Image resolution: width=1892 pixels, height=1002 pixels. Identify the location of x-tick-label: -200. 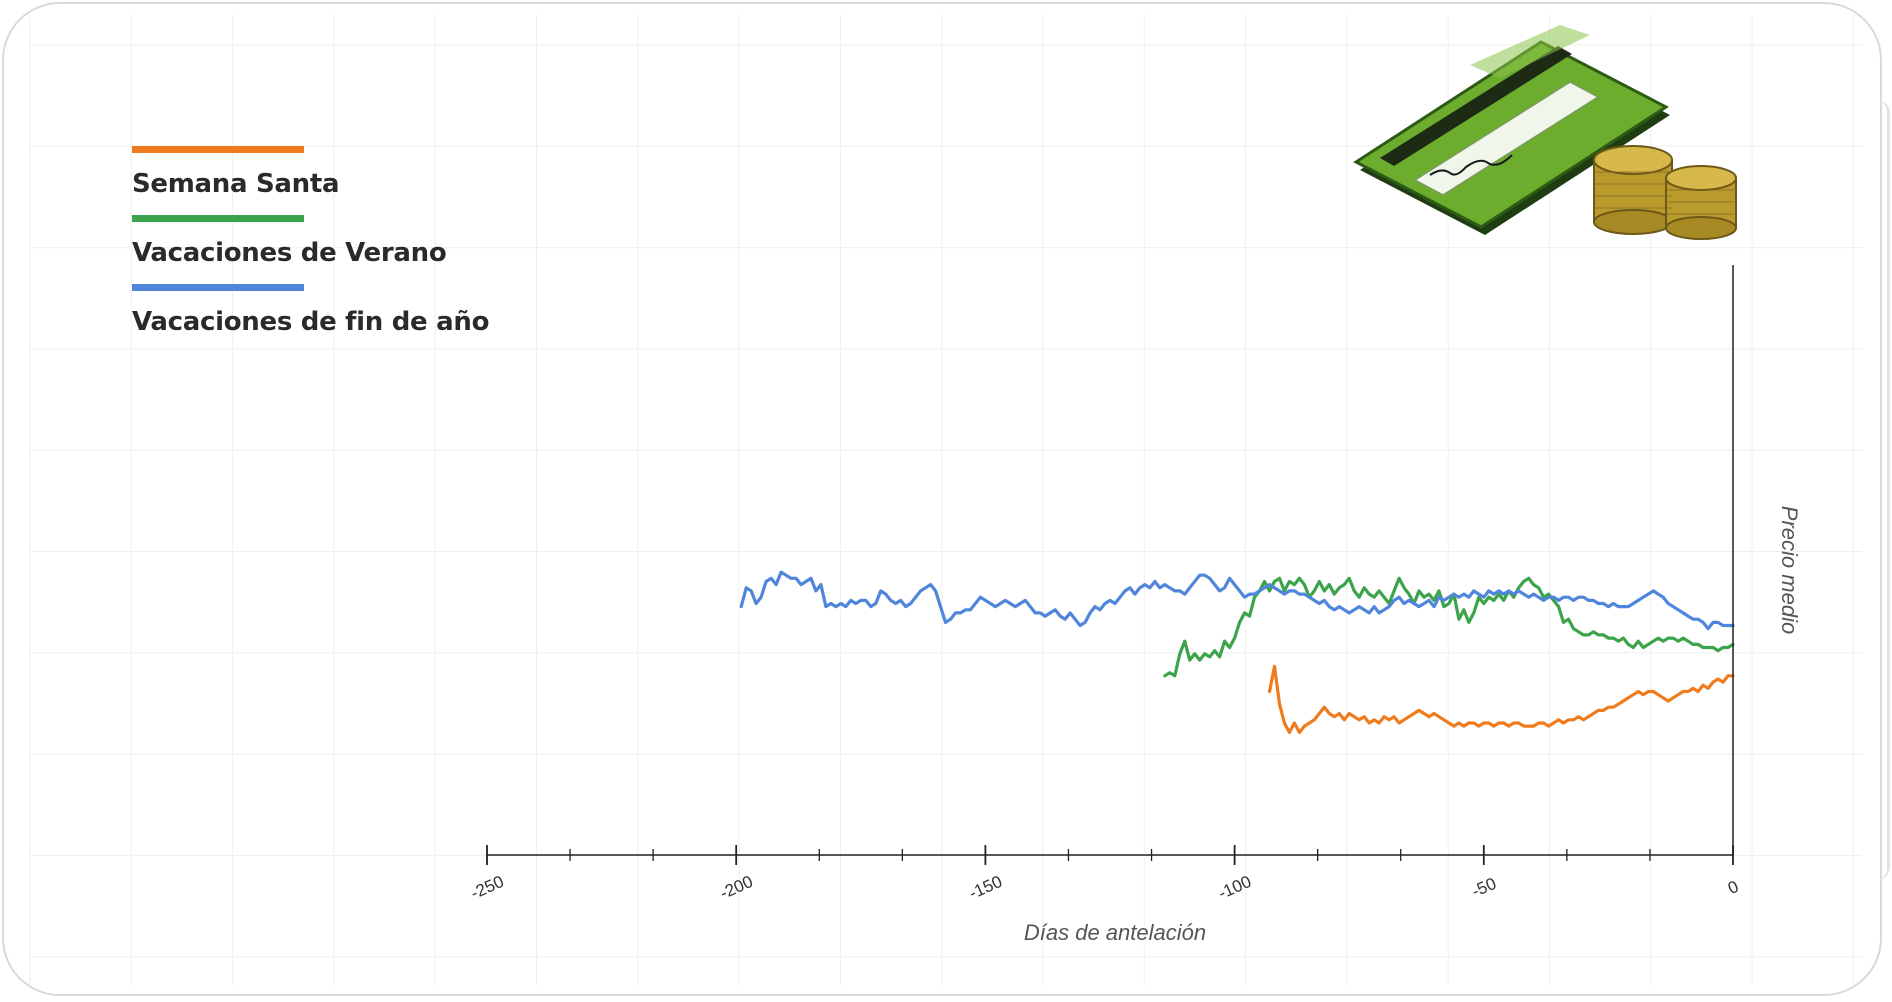
(736, 887).